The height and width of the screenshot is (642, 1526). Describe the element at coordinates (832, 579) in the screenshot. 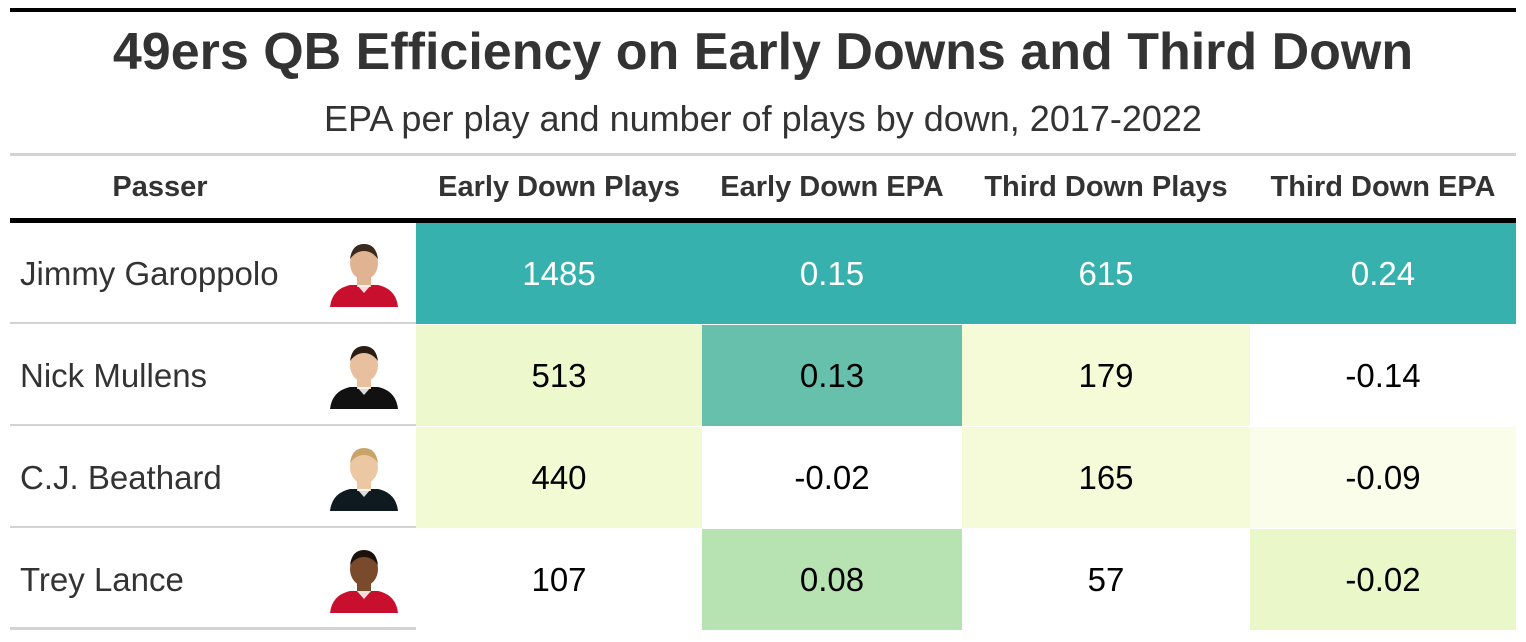

I see `early-down-epa-cell: 0.08` at that location.